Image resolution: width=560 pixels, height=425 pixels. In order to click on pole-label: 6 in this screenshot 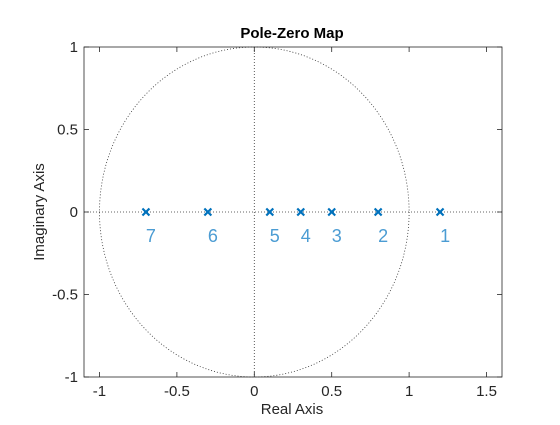, I will do `click(213, 236)`.